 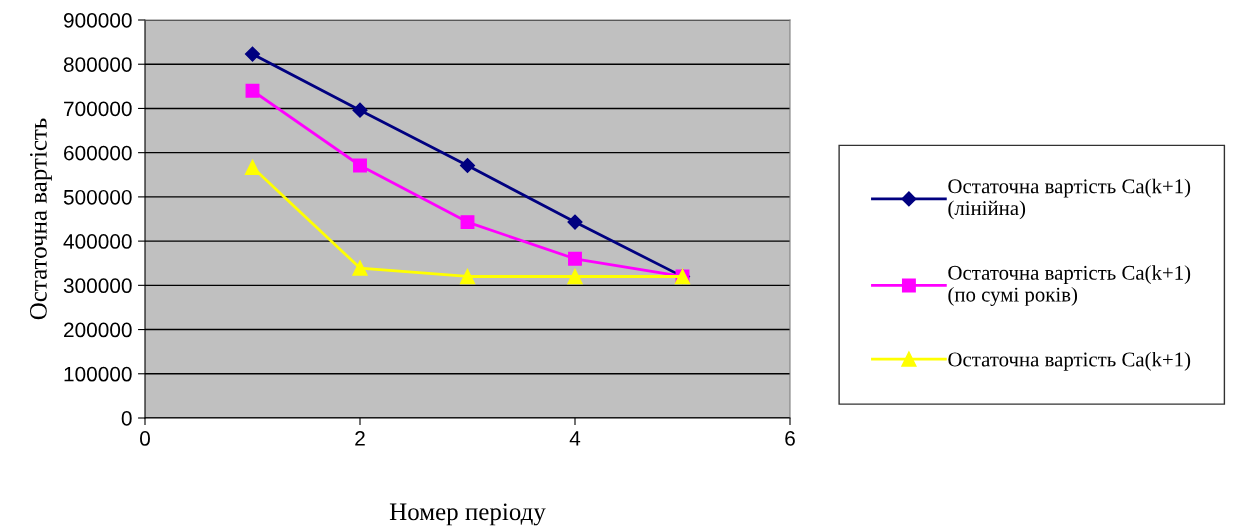 What do you see at coordinates (467, 514) in the screenshot?
I see `x-axis-title: Номер періоду` at bounding box center [467, 514].